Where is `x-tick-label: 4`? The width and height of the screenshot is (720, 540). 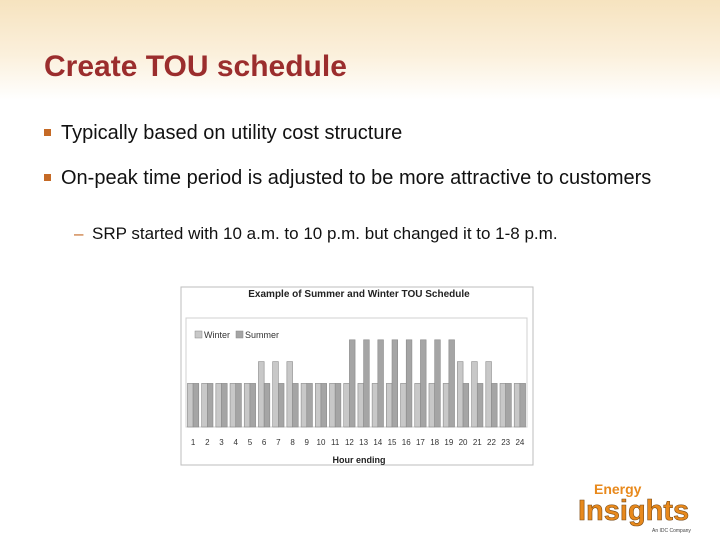
x-tick-label: 4 is located at coordinates (236, 442).